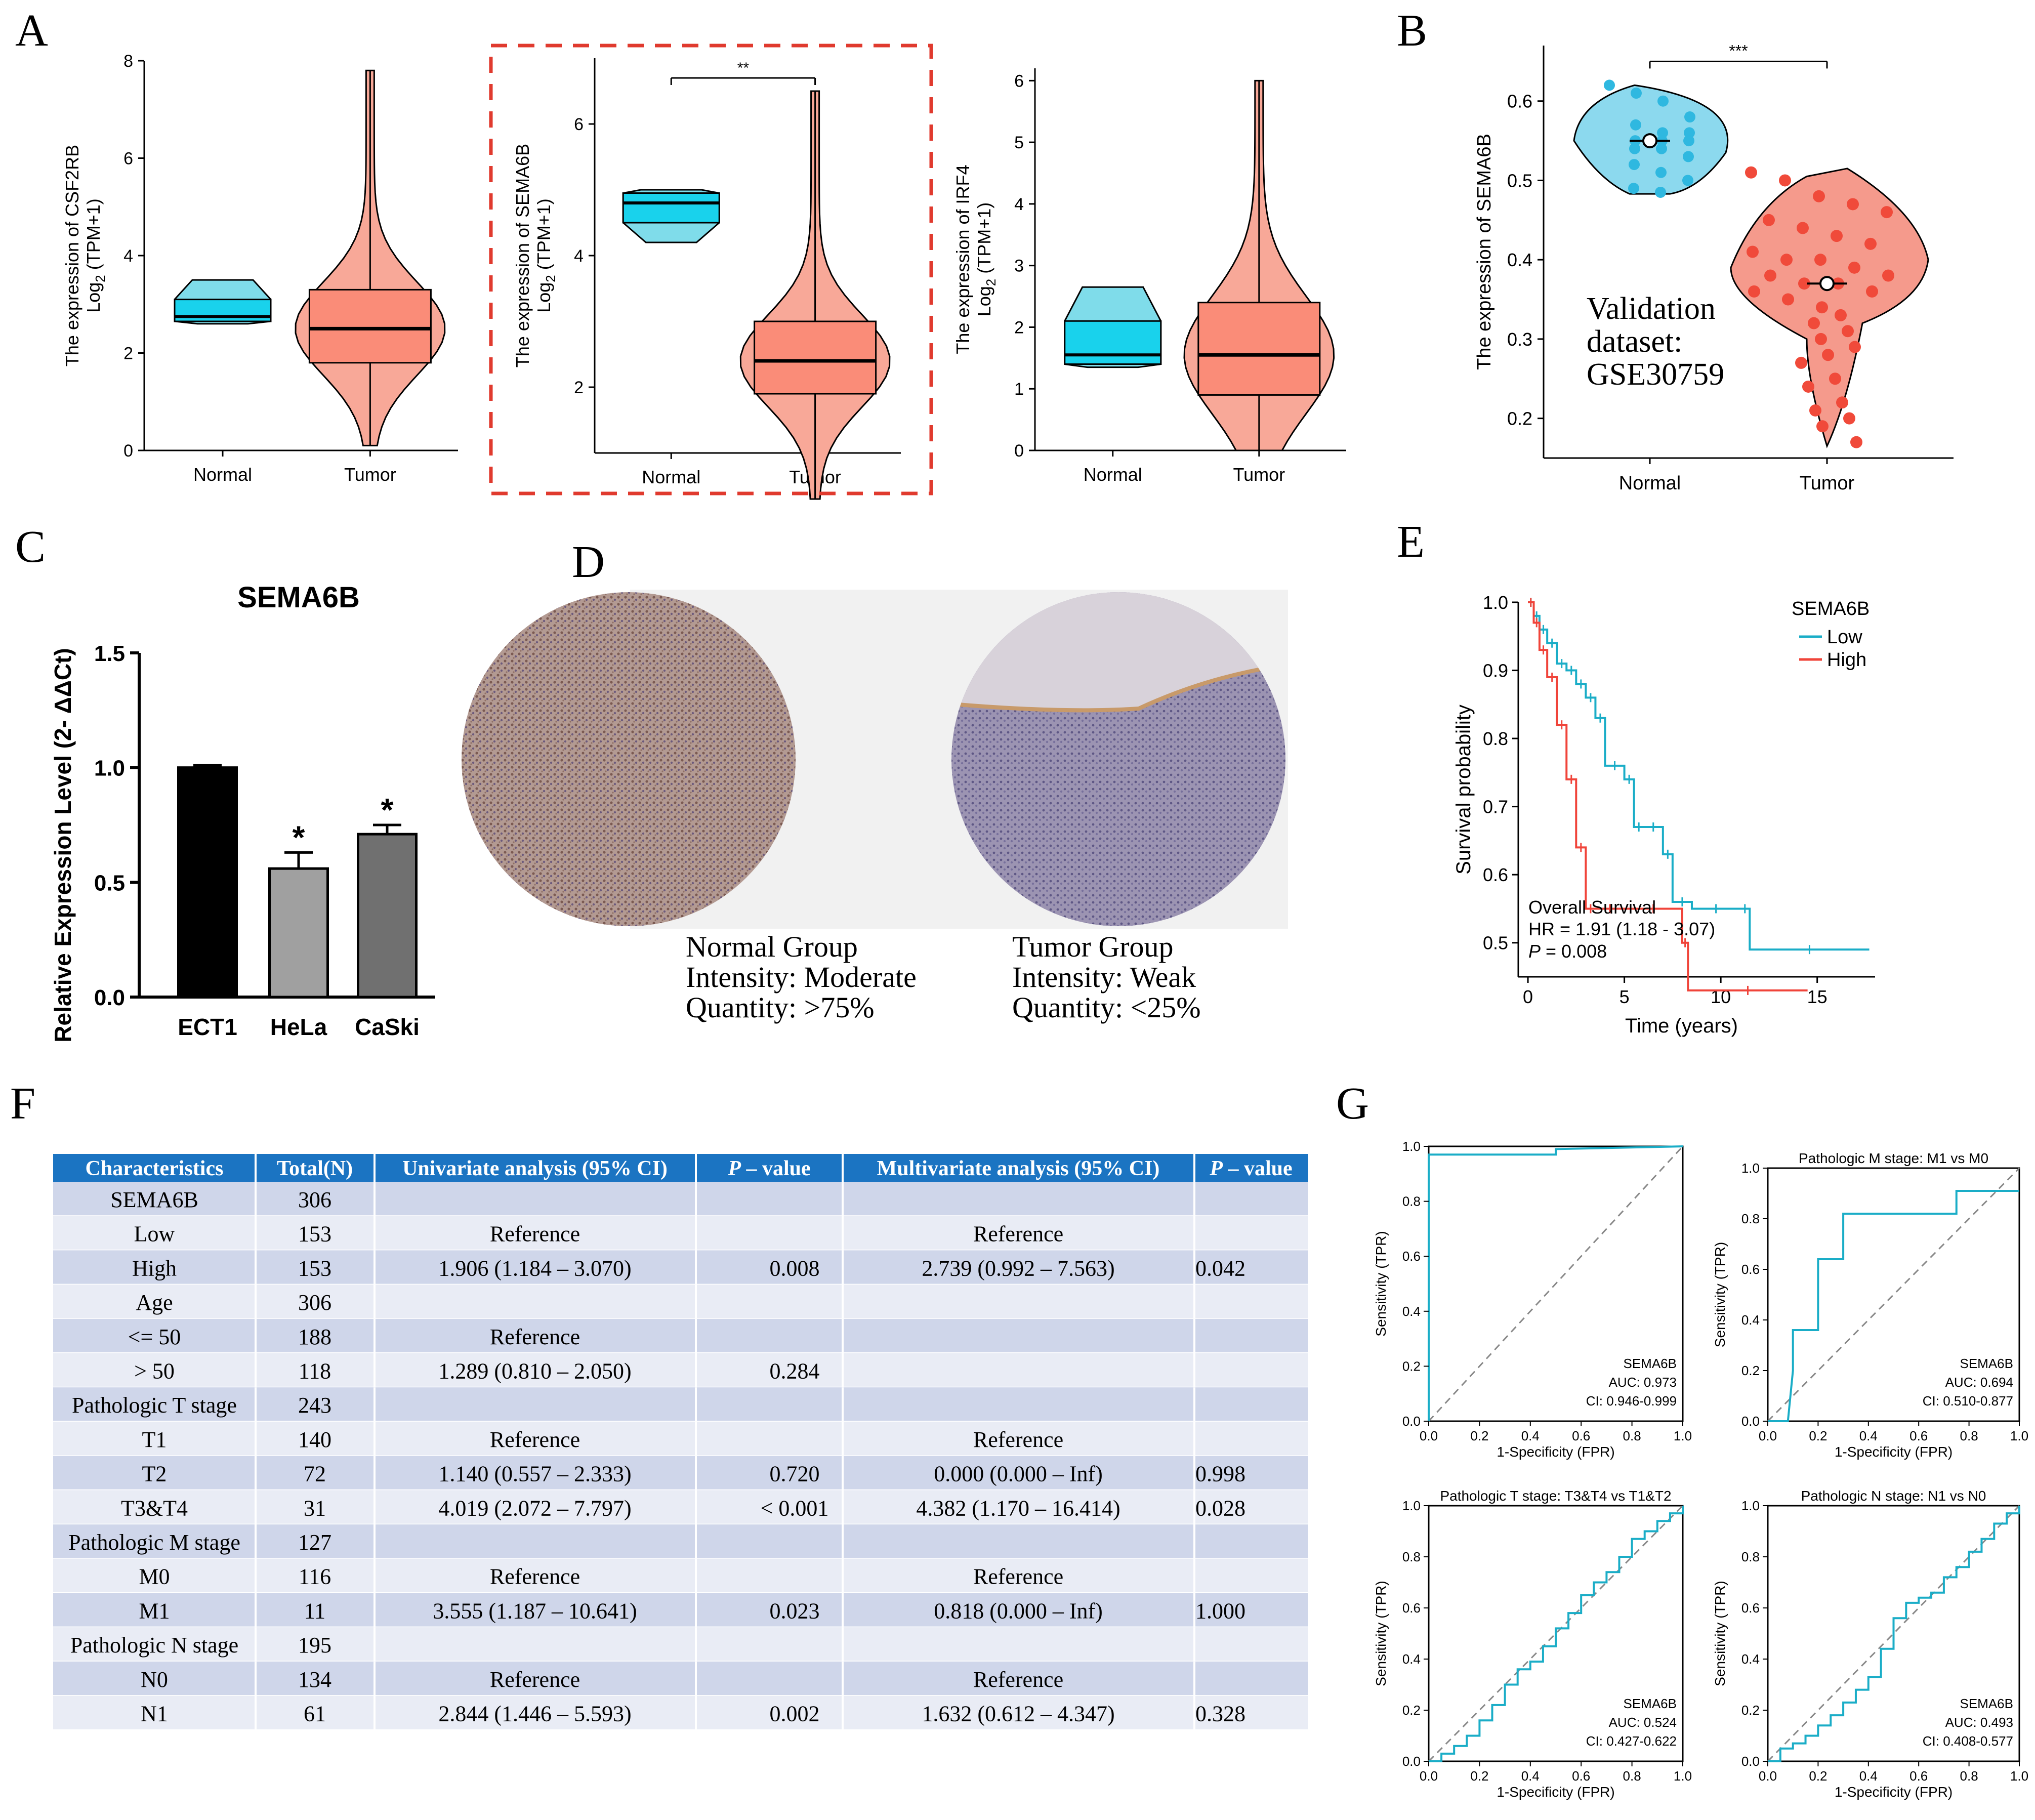 This screenshot has height=1820, width=2035. What do you see at coordinates (1555, 1496) in the screenshot?
I see `roc-title: Pathologic T stage: T3&T4 vs T1&T2` at bounding box center [1555, 1496].